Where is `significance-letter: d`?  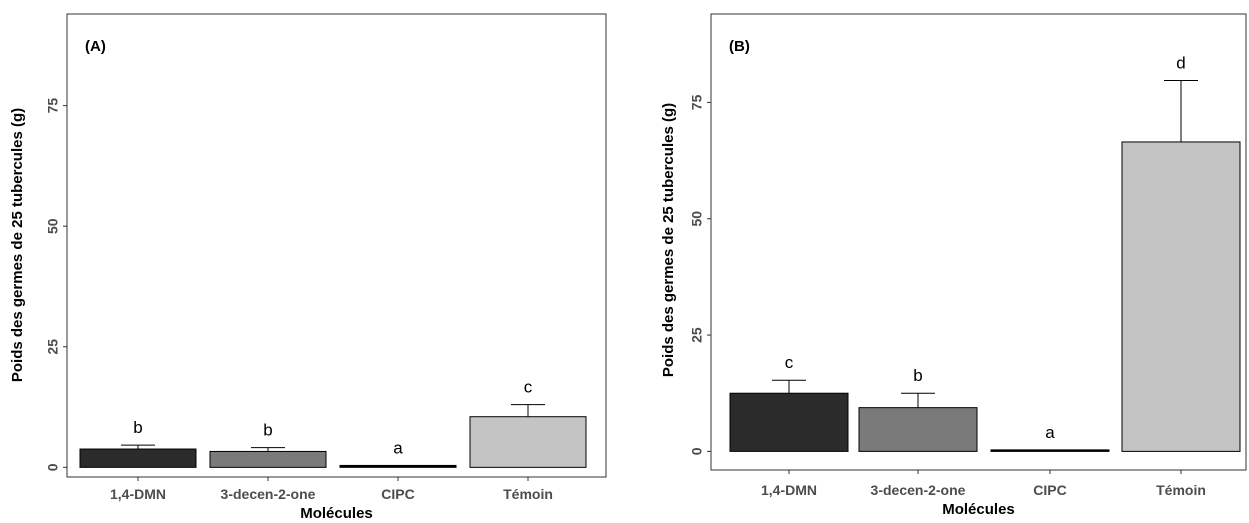 significance-letter: d is located at coordinates (1180, 63).